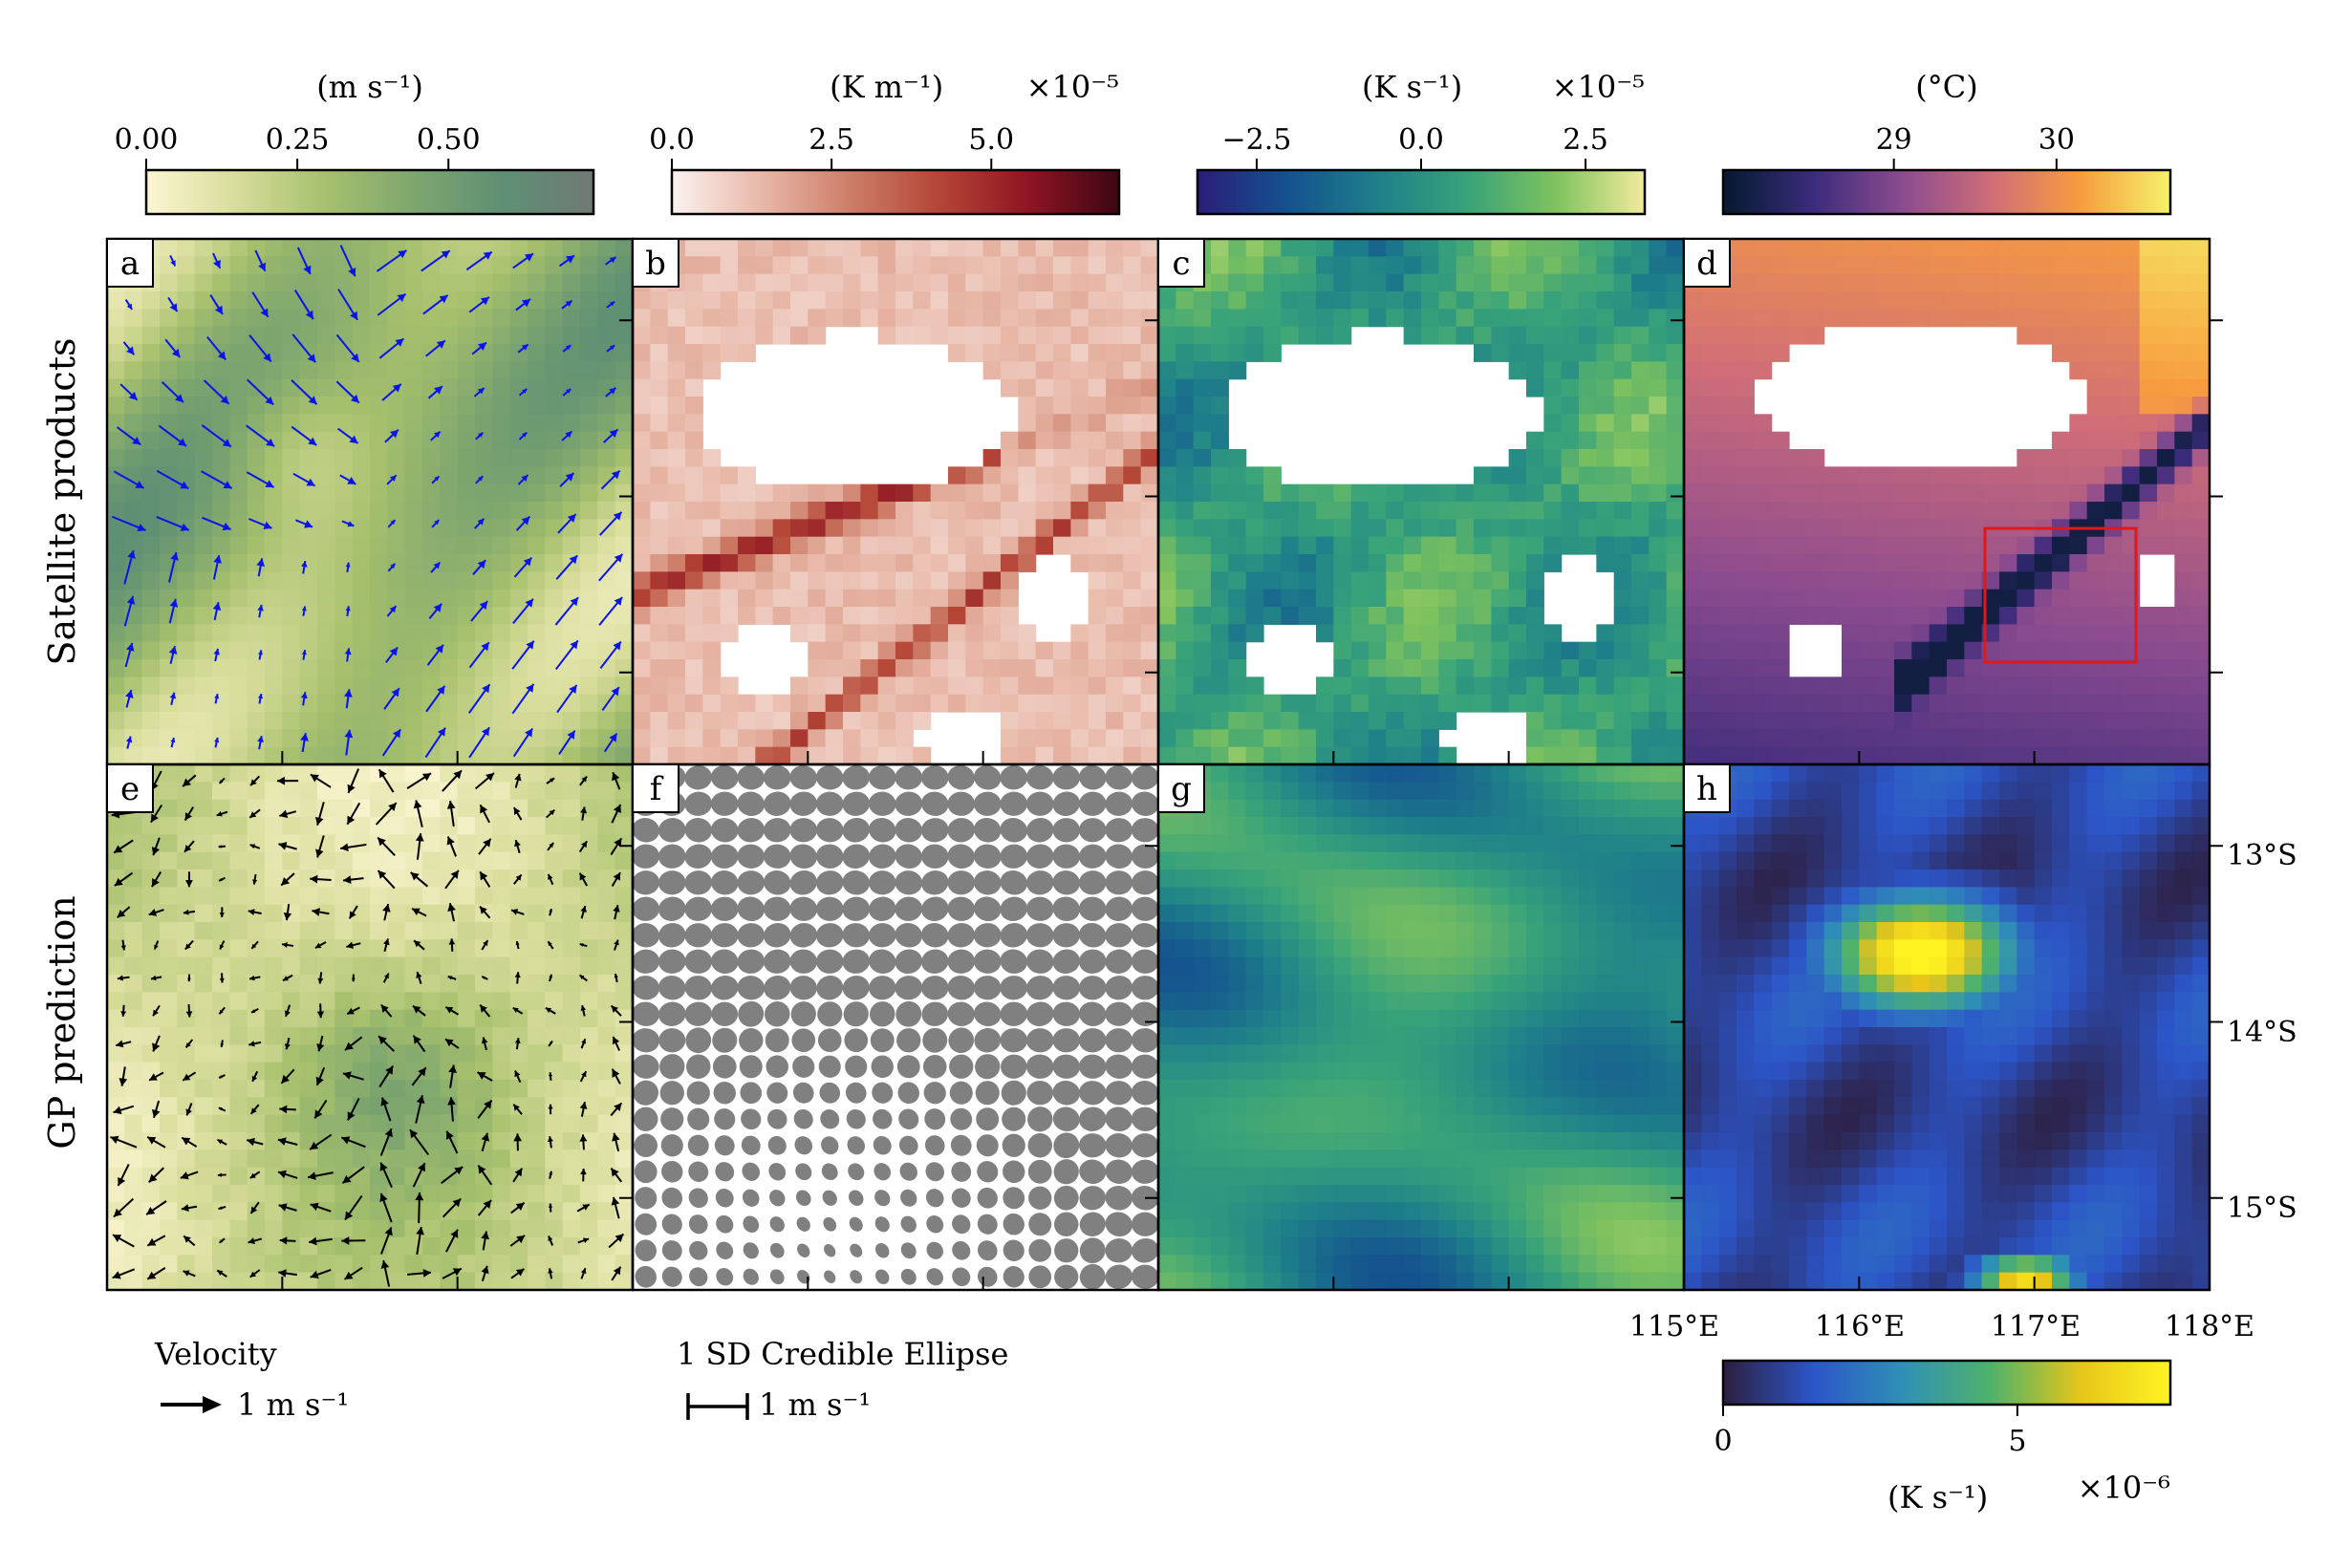  What do you see at coordinates (1706, 789) in the screenshot?
I see `panel-letter-h: h` at bounding box center [1706, 789].